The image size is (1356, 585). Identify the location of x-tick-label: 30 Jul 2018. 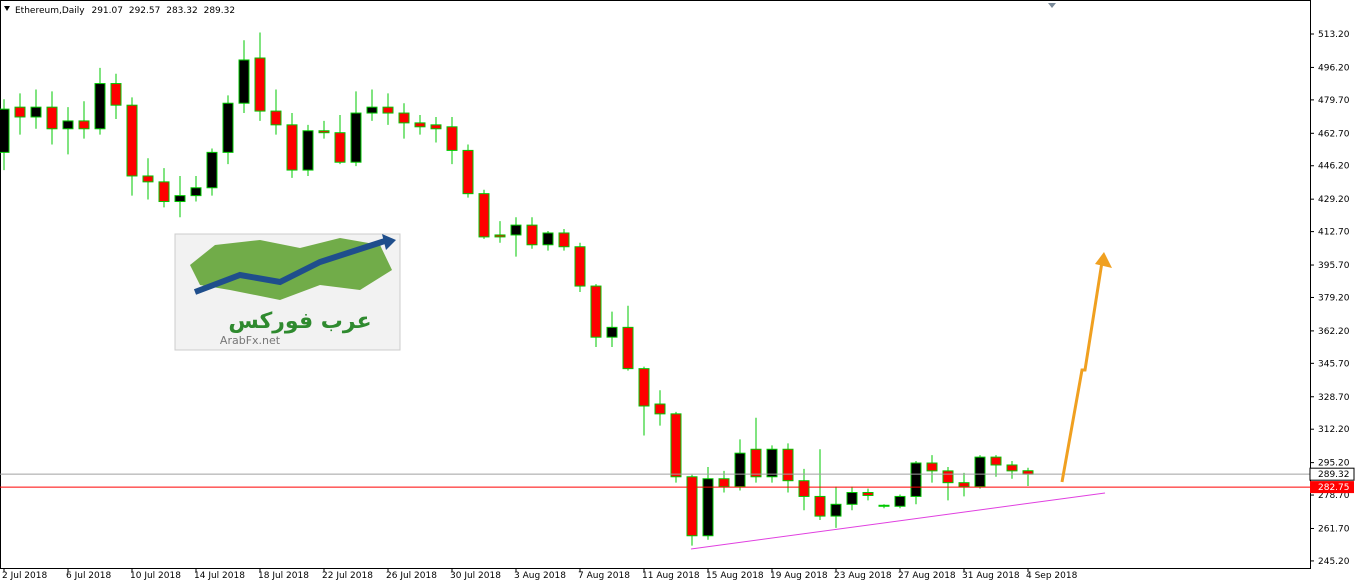
(475, 576).